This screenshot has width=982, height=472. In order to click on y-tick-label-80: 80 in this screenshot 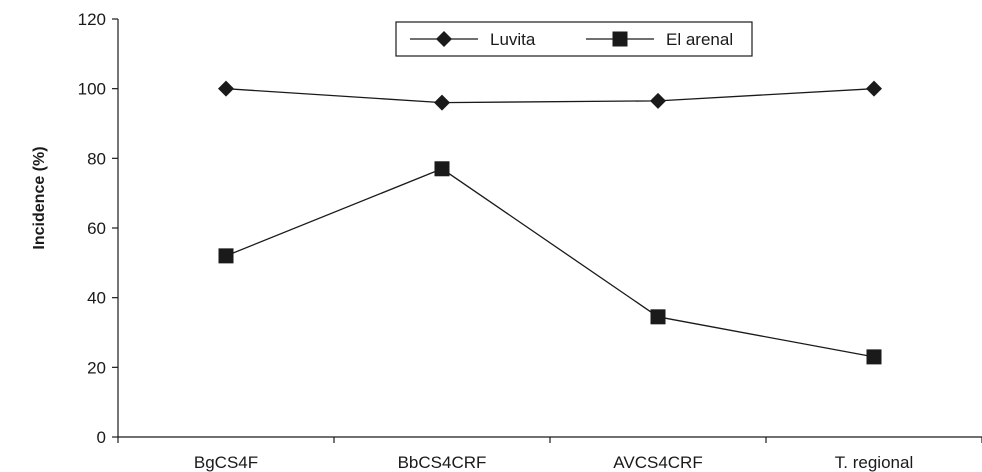, I will do `click(96, 158)`.